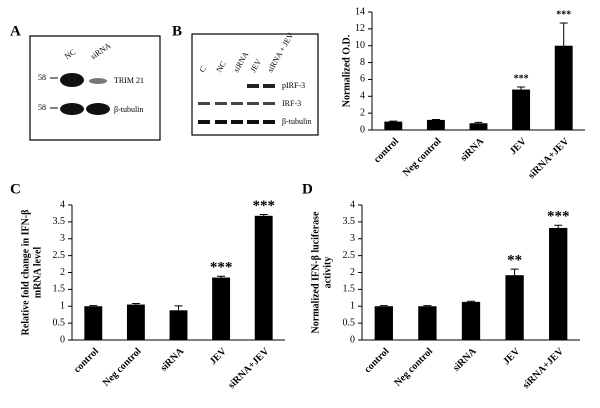 Image resolution: width=600 pixels, height=408 pixels. Describe the element at coordinates (129, 80) in the screenshot. I see `row-label: TRIM 21` at that location.